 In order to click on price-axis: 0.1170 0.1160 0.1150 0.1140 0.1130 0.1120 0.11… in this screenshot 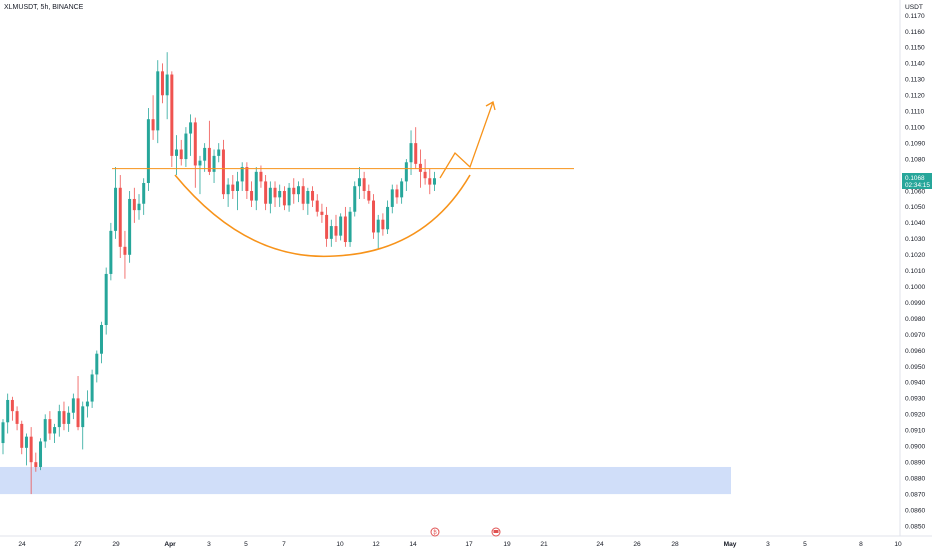, I will do `click(915, 272)`.